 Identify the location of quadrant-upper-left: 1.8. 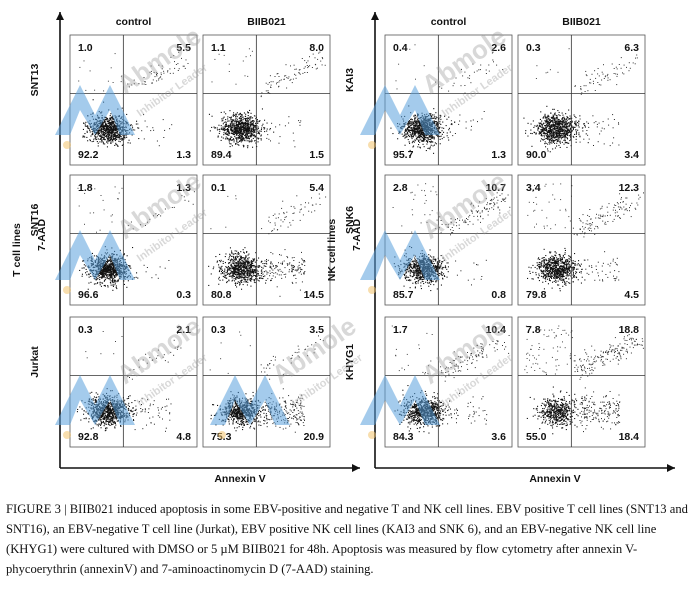
(85, 188).